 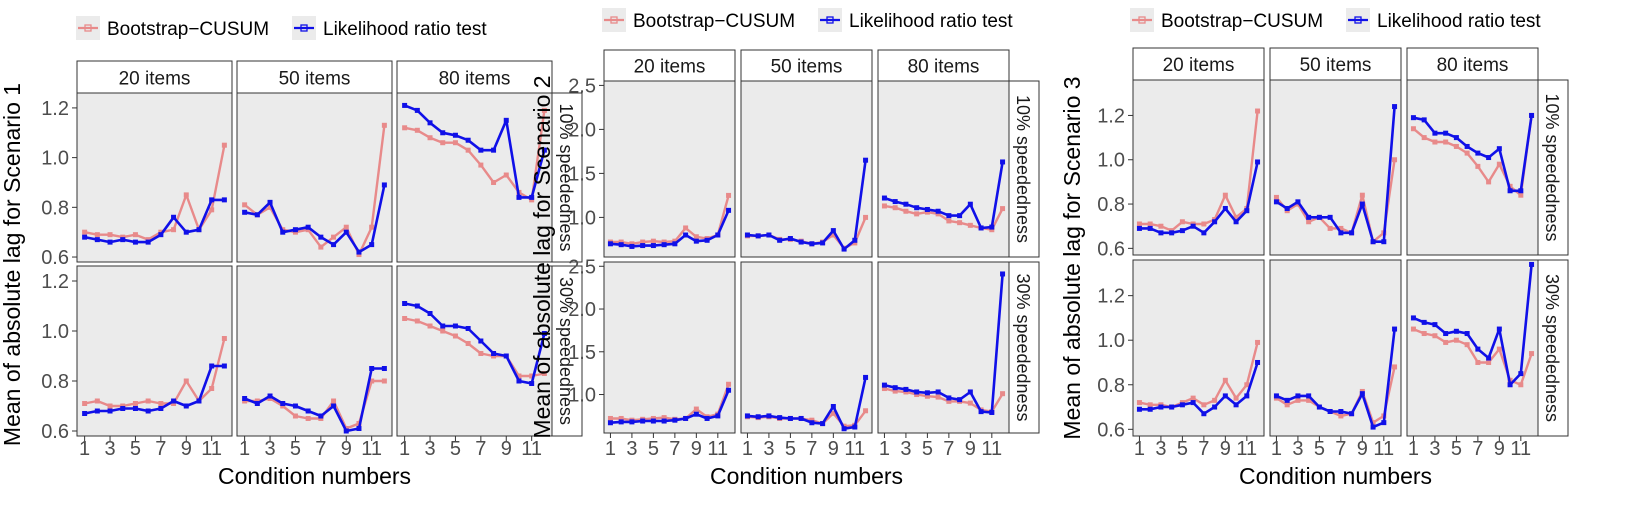 I want to click on panel-background, so click(x=314, y=351).